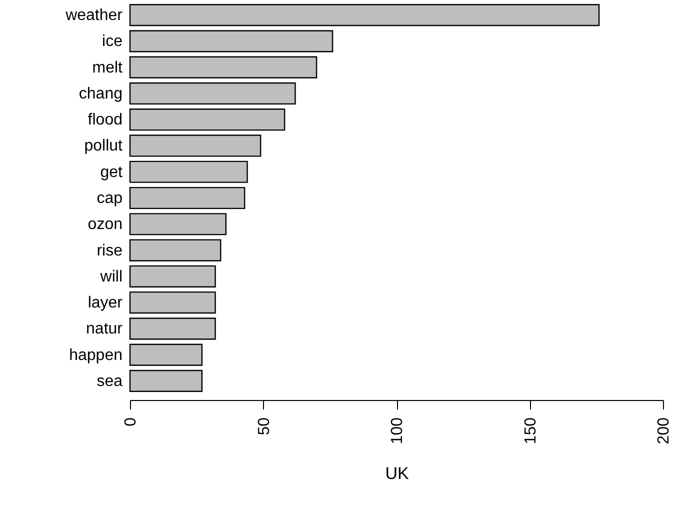  Describe the element at coordinates (264, 426) in the screenshot. I see `x-tick-label: 50` at that location.